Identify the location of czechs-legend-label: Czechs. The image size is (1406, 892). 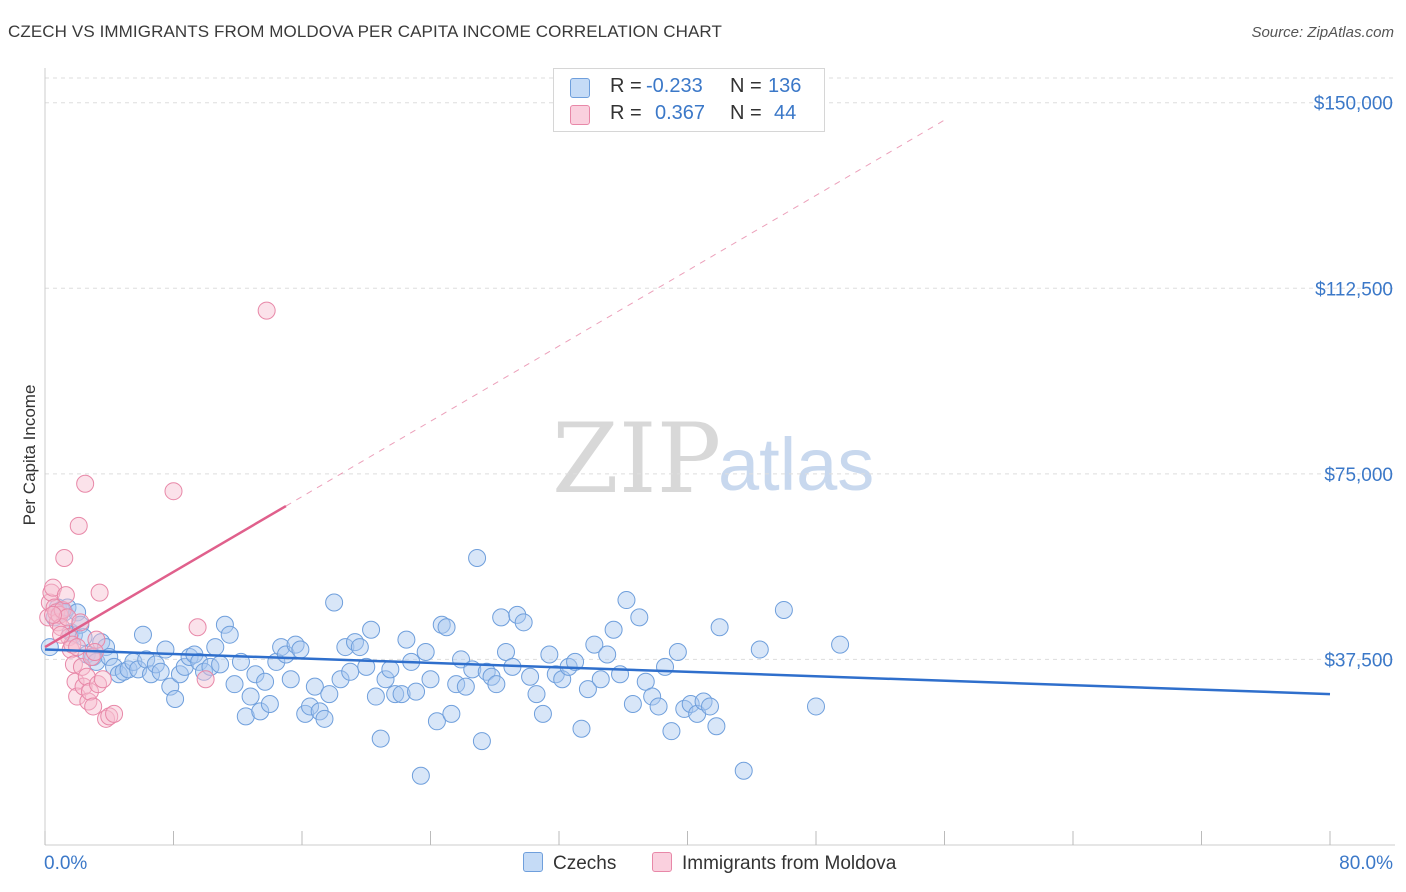
(585, 863).